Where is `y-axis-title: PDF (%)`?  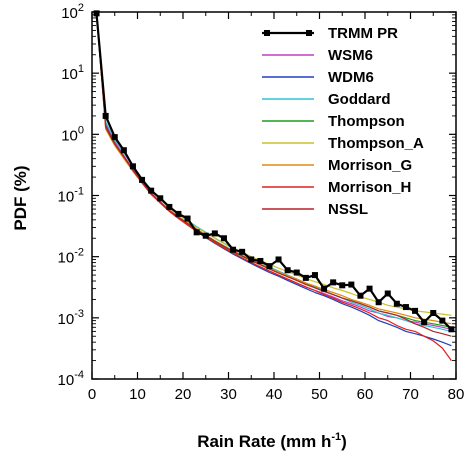
y-axis-title: PDF (%) is located at coordinates (20, 197).